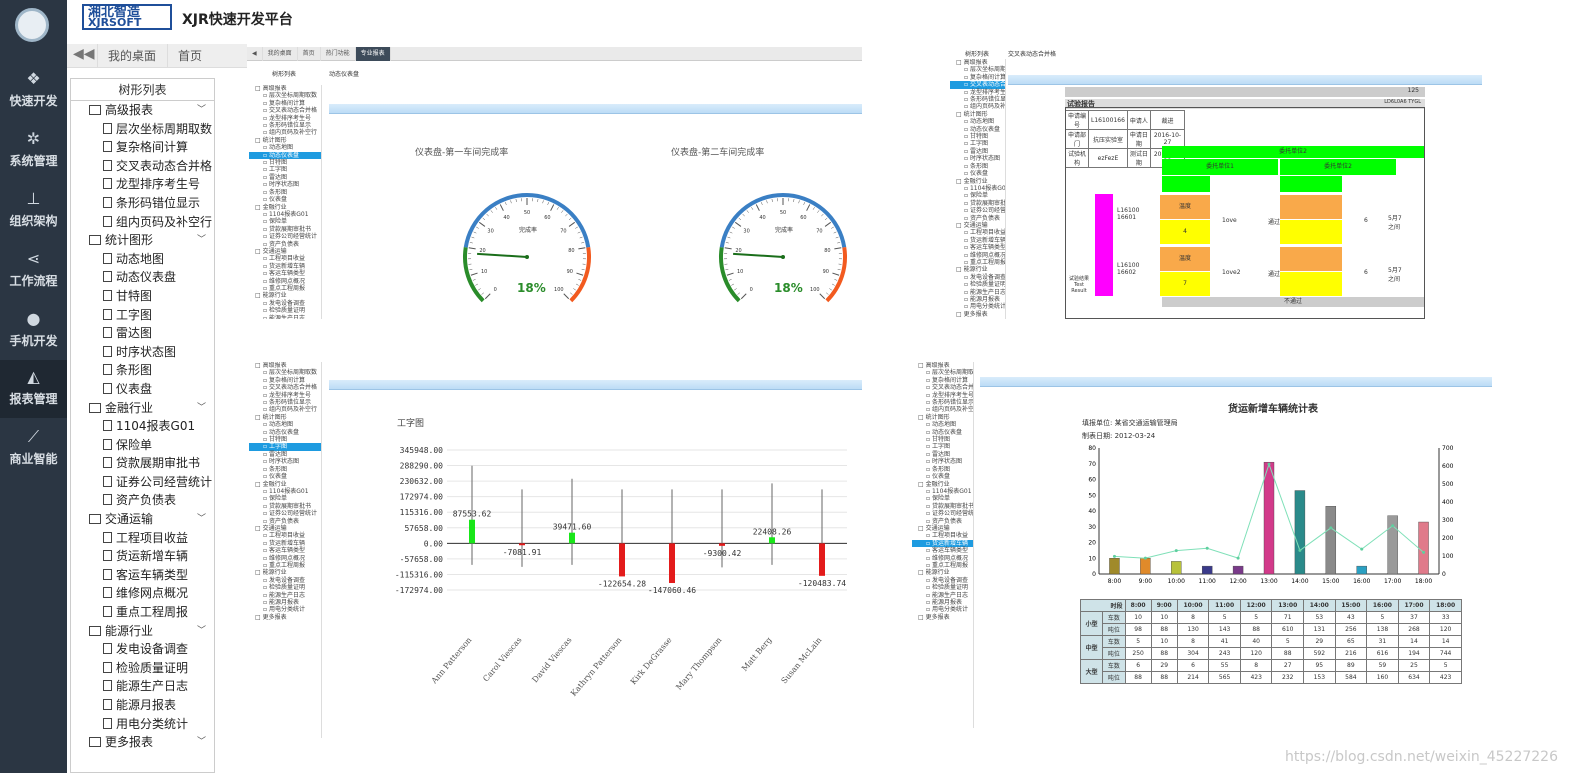  What do you see at coordinates (338, 54) in the screenshot?
I see `mini-tab: 热门功能` at bounding box center [338, 54].